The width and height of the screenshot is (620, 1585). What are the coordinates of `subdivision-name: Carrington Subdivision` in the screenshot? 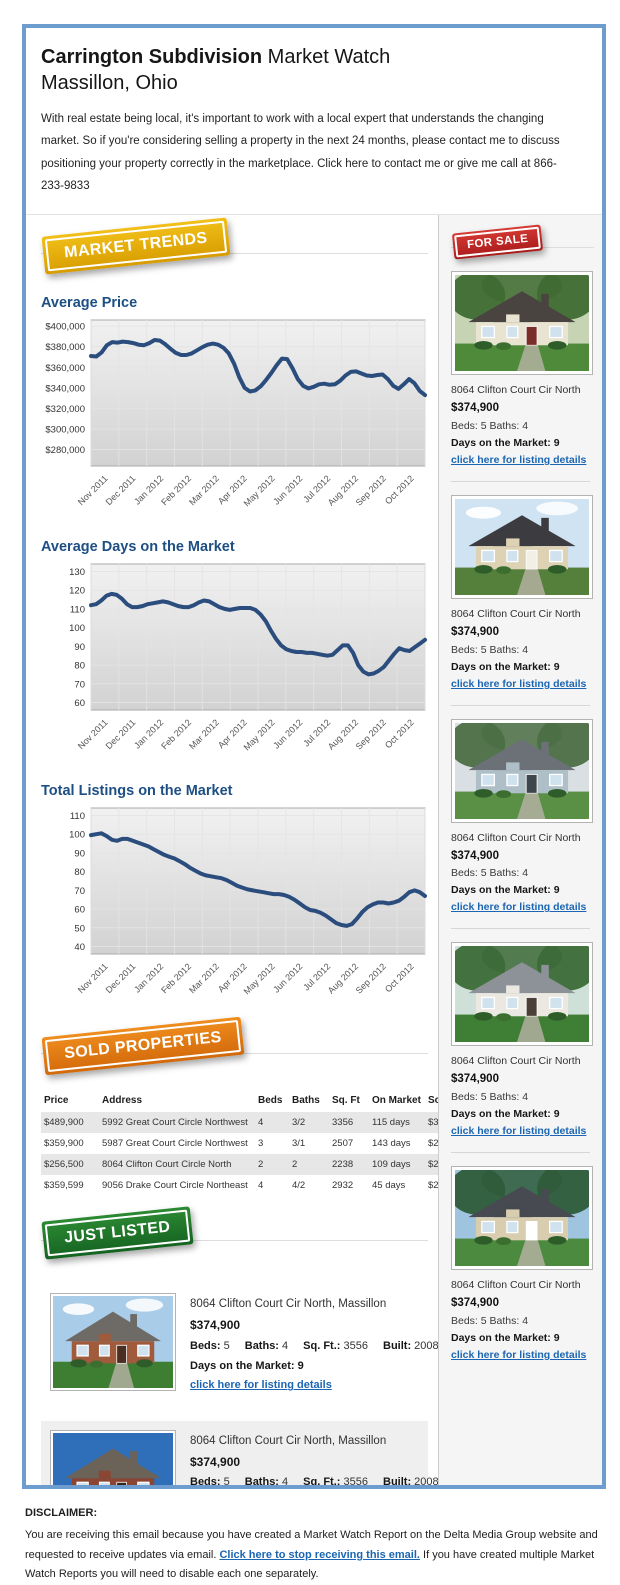 It's located at (152, 57).